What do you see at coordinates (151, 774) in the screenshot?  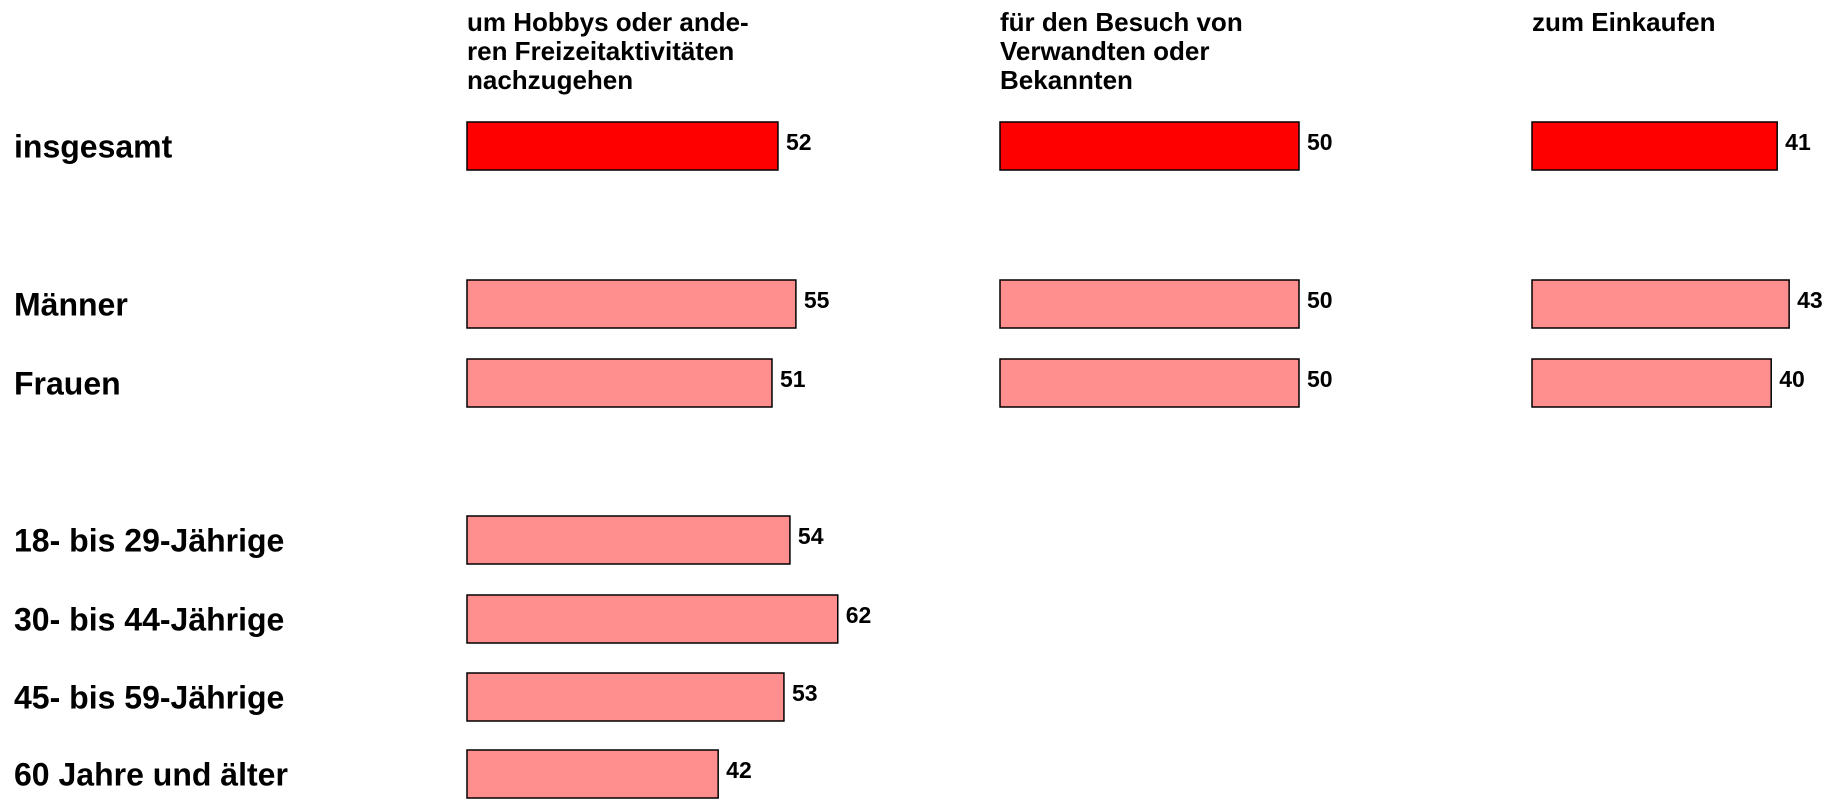 I see `row-label: 60 Jahre und älter` at bounding box center [151, 774].